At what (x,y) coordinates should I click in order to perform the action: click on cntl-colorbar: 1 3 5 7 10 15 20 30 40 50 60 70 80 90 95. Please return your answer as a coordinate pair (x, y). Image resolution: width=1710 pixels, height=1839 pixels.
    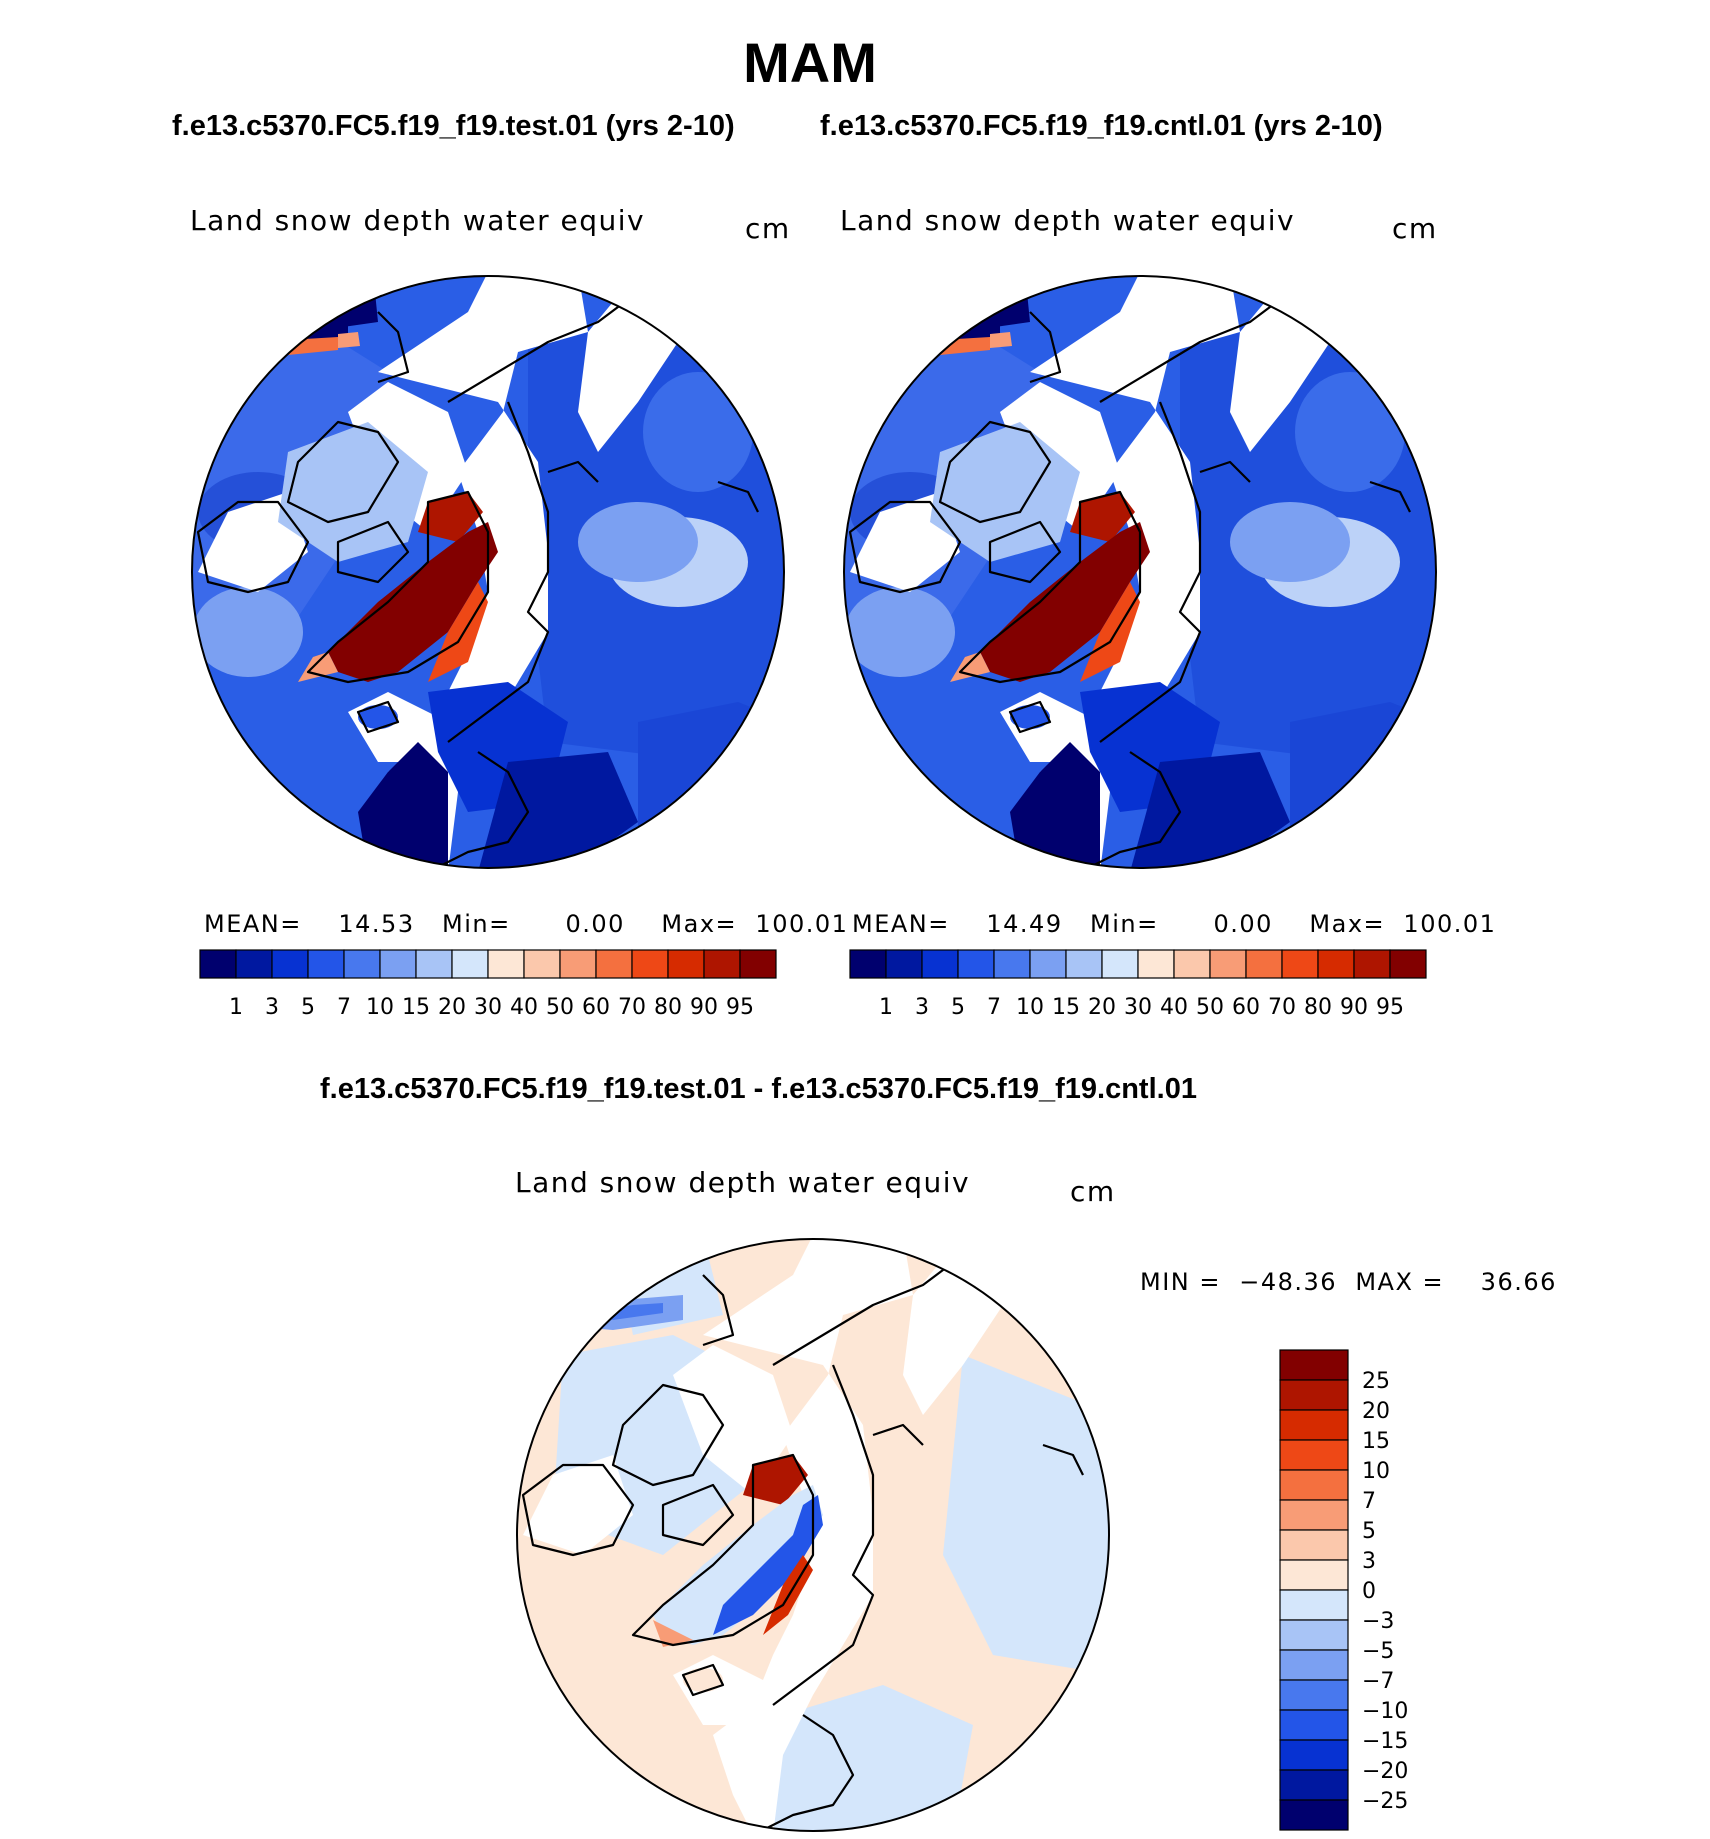
    Looking at the image, I should click on (1138, 984).